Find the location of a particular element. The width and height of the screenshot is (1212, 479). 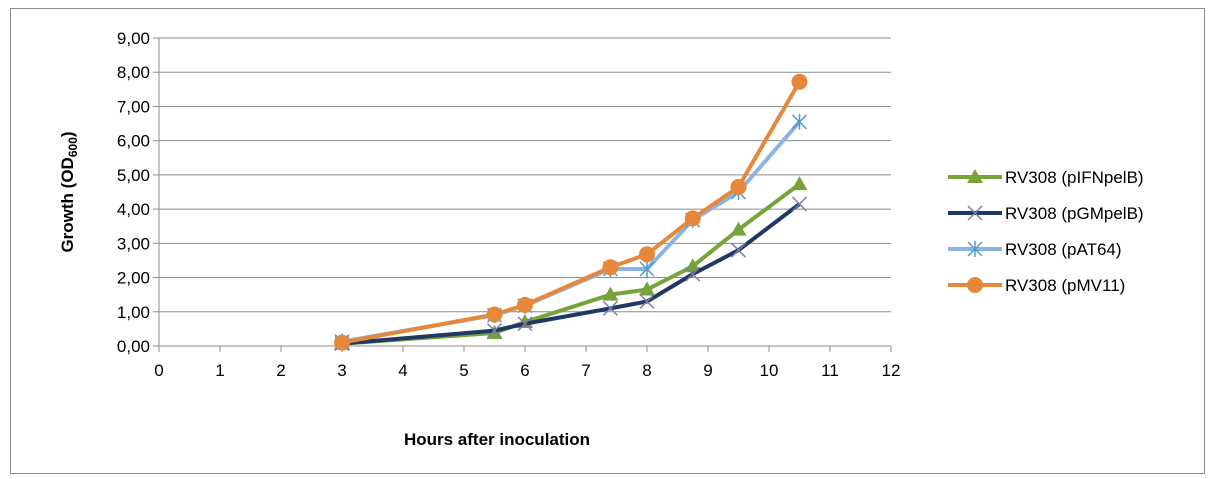

legend-item: RV308 (pGMpelB) is located at coordinates (1046, 213).